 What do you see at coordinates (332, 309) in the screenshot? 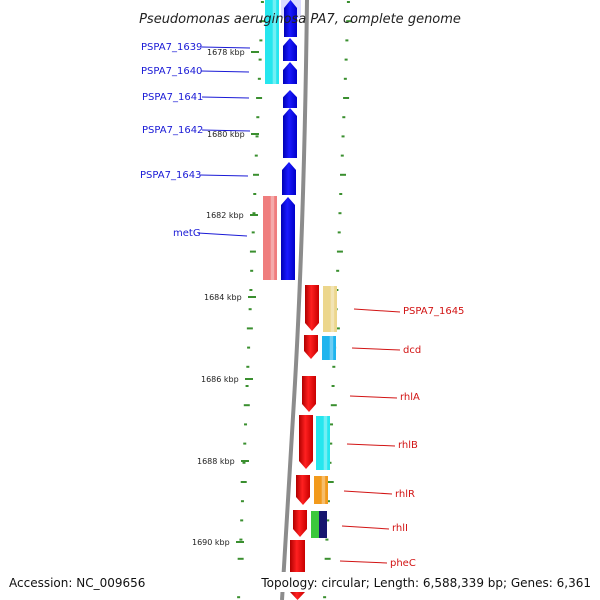
I see `cog-block-tan-shine` at bounding box center [332, 309].